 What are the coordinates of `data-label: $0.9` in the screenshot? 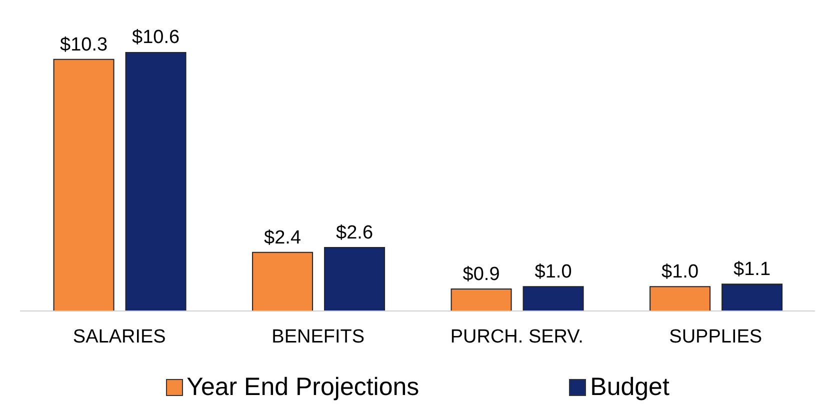 It's located at (481, 275).